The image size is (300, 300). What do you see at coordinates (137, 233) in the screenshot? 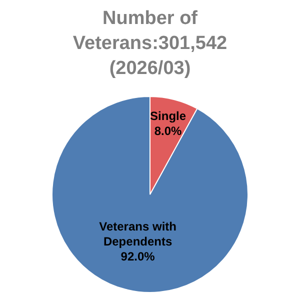
I see `slice-label: Veterans with Dependents` at bounding box center [137, 233].